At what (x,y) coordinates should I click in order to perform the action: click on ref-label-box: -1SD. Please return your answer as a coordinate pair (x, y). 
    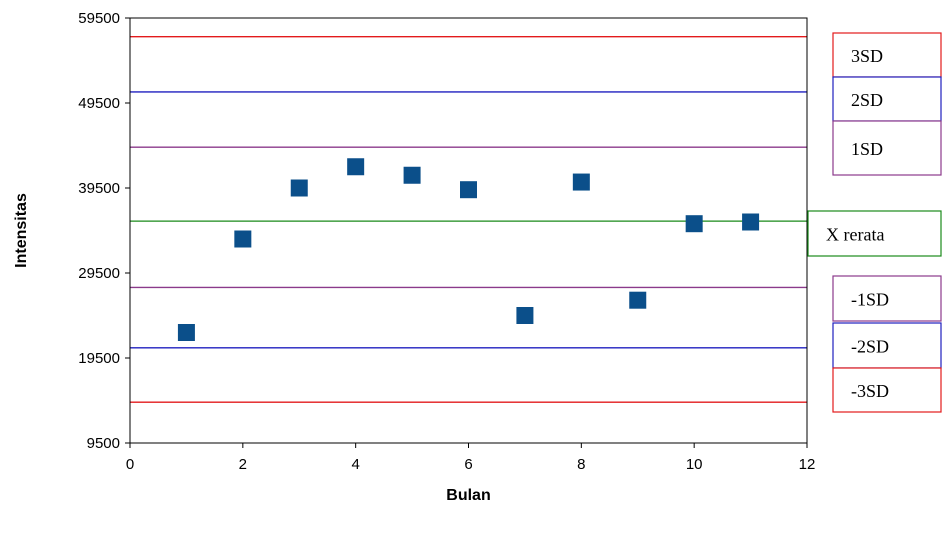
    Looking at the image, I should click on (887, 298).